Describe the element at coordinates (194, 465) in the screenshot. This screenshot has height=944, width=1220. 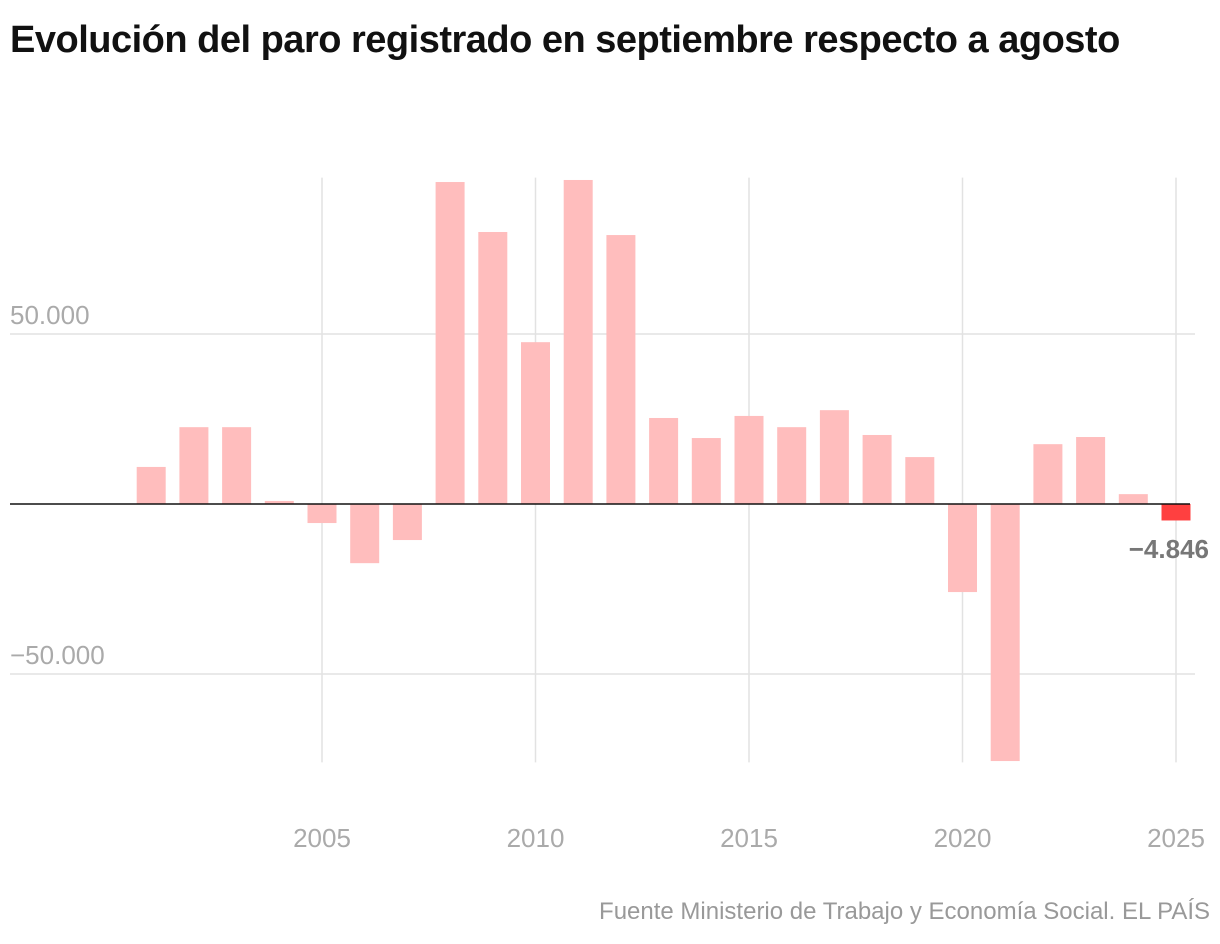
I see `bar-2002` at that location.